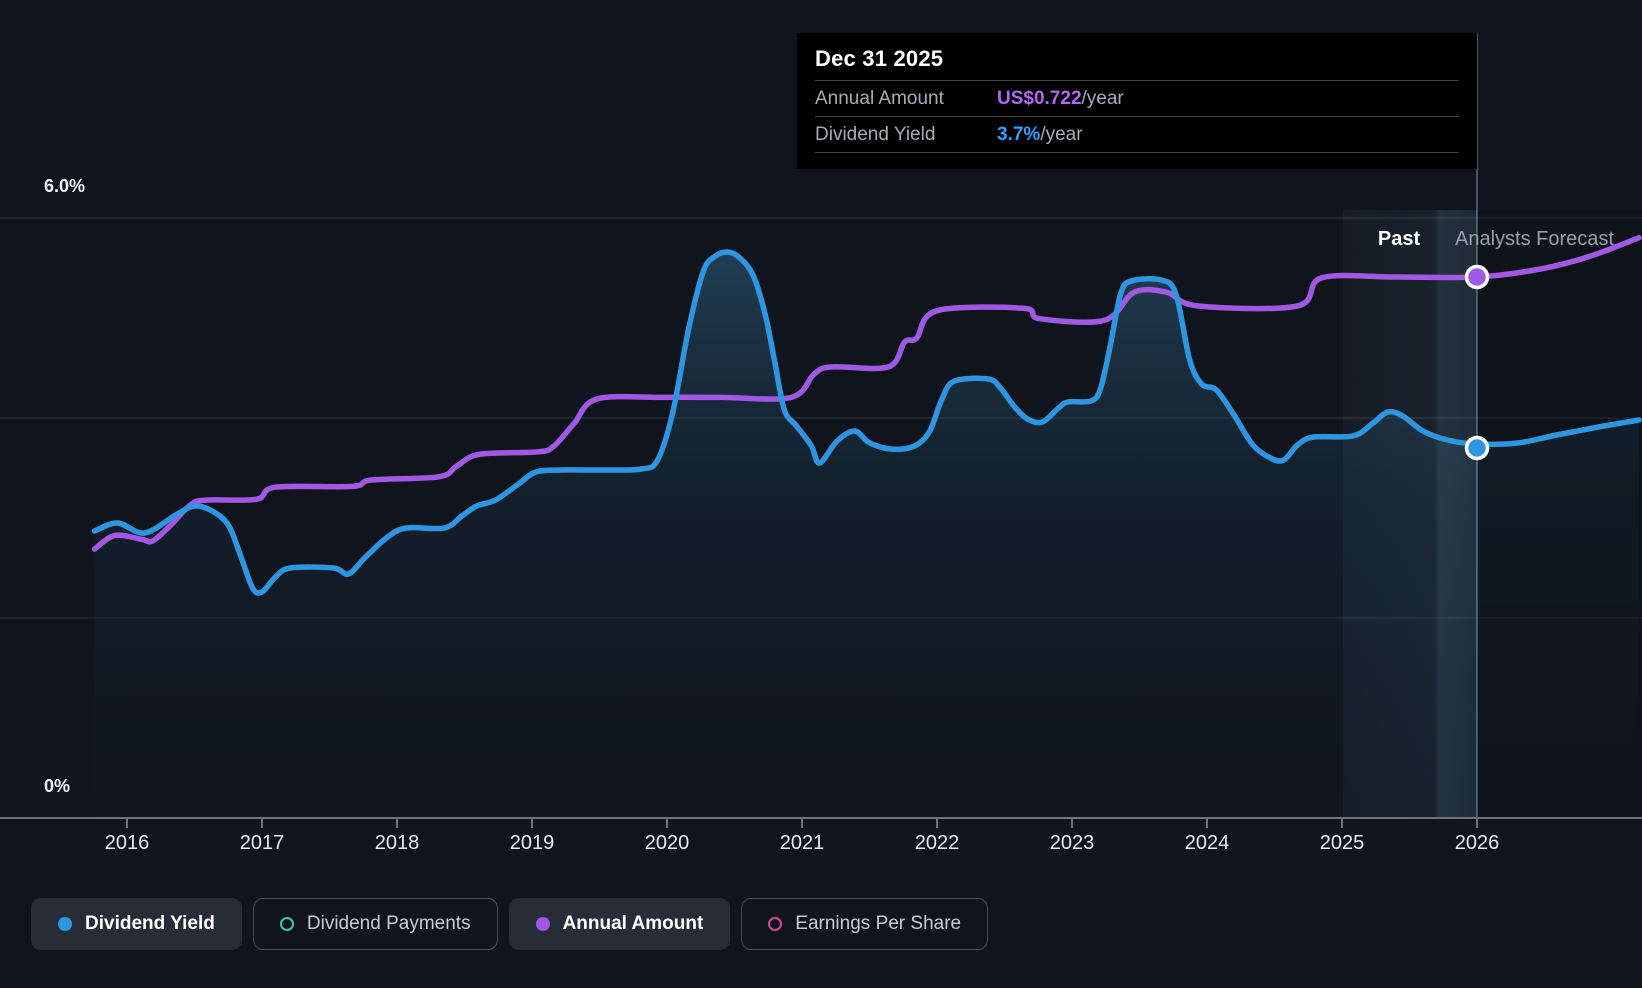  I want to click on x-axis-label-2026: 2026, so click(1477, 843).